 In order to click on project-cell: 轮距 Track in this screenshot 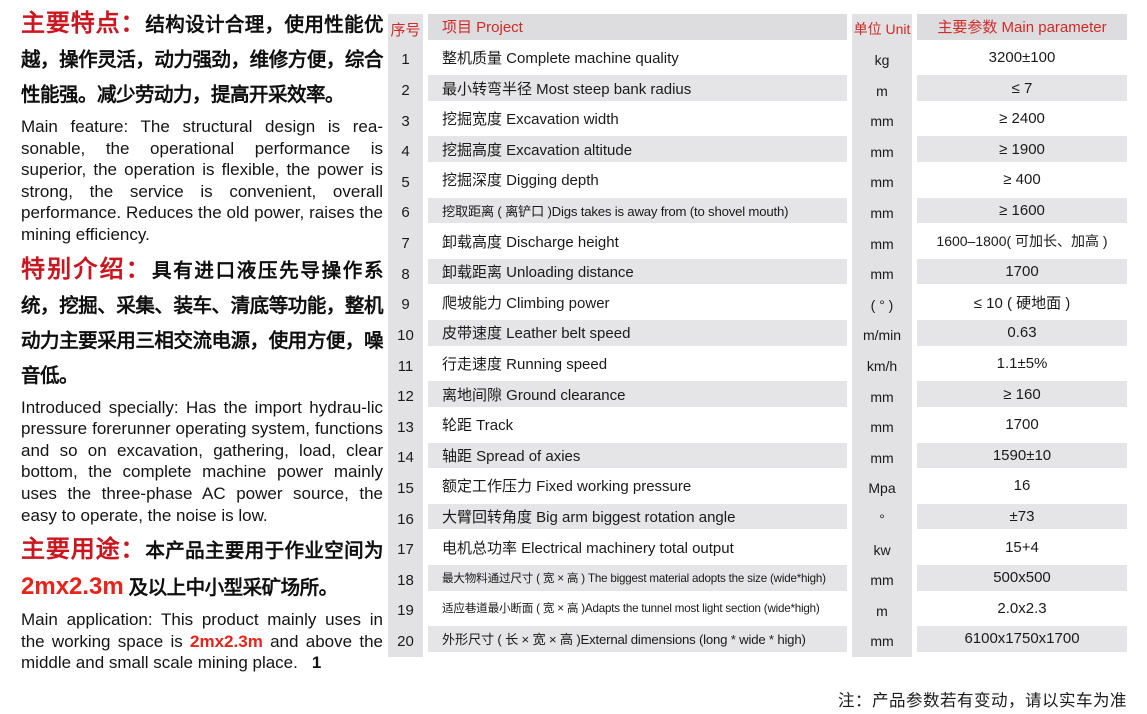, I will do `click(637, 427)`.